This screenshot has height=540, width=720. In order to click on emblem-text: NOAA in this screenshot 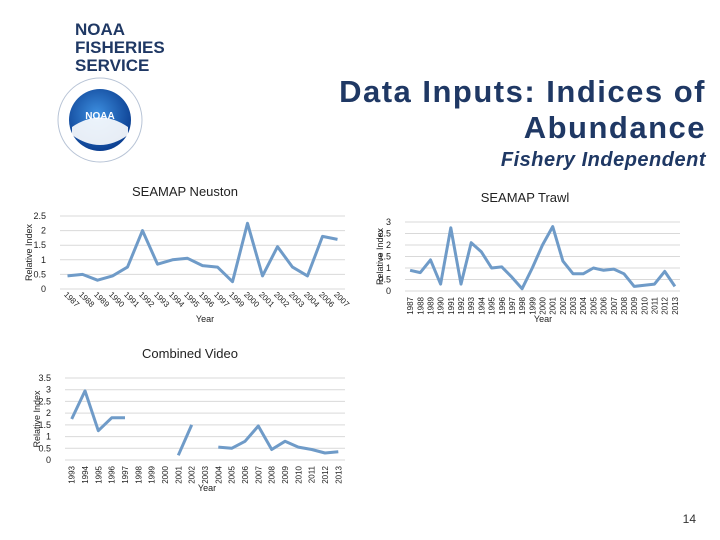, I will do `click(99, 116)`.